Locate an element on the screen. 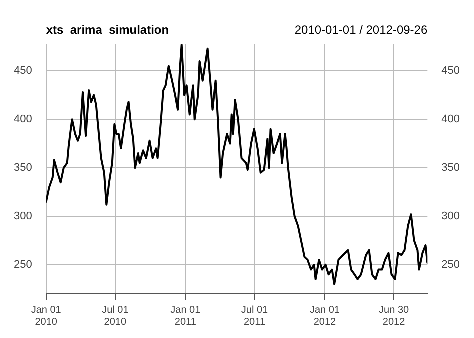 This screenshot has height=338, width=474. x-tick-label: Jan 01 2012 is located at coordinates (325, 316).